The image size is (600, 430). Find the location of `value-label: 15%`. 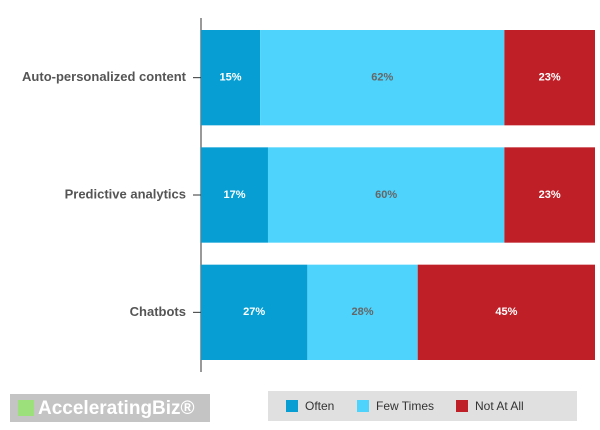

value-label: 15% is located at coordinates (231, 78).